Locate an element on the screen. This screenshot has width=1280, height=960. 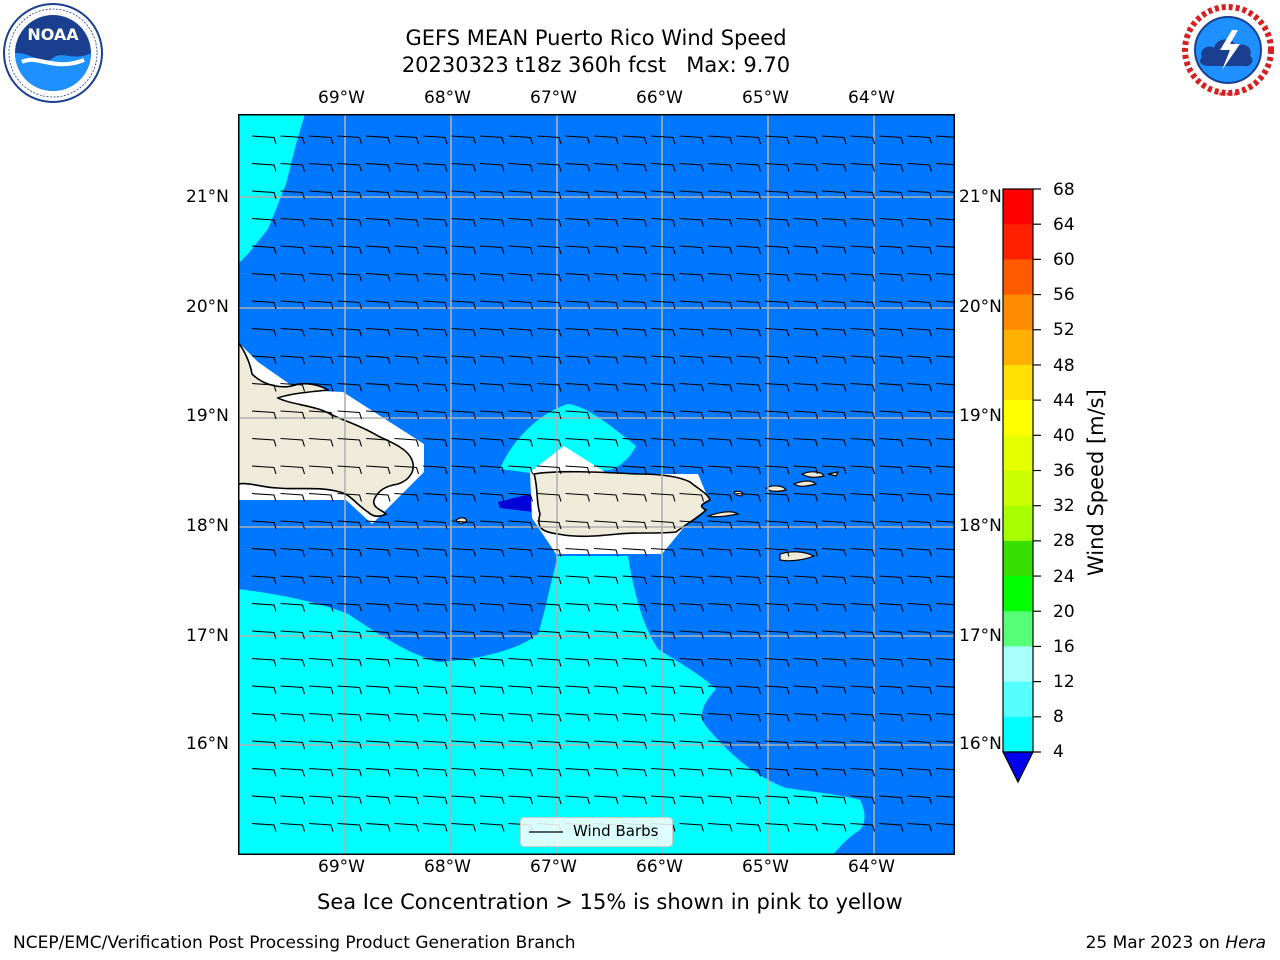
legend-line-icon is located at coordinates (546, 832).